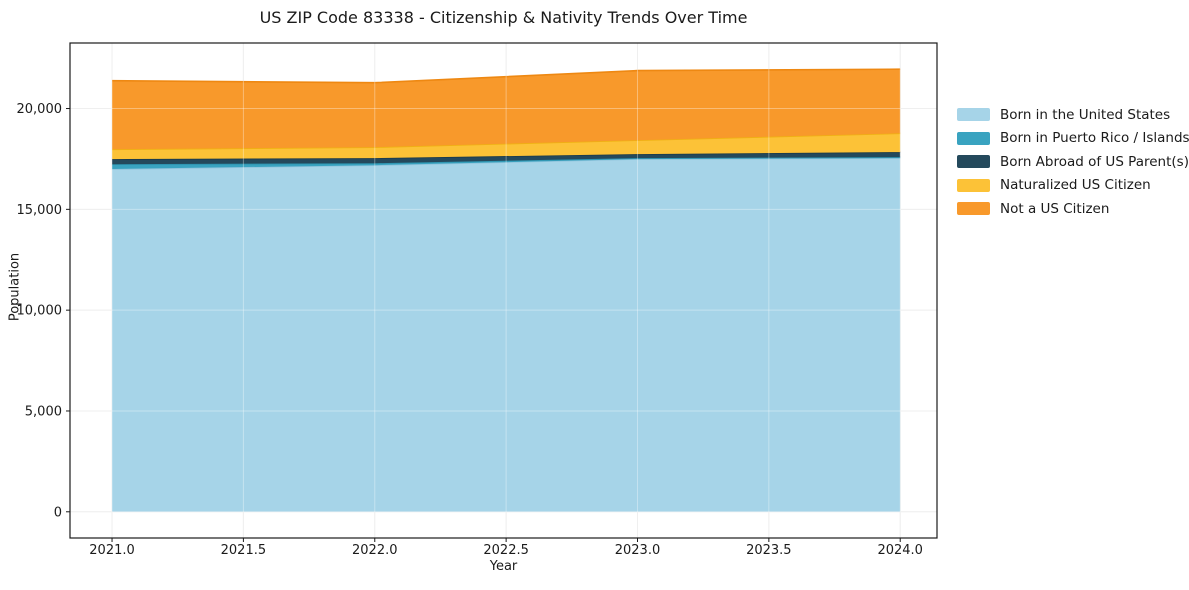 This screenshot has height=590, width=1189. Describe the element at coordinates (58, 512) in the screenshot. I see `y-tick-label: 0` at that location.